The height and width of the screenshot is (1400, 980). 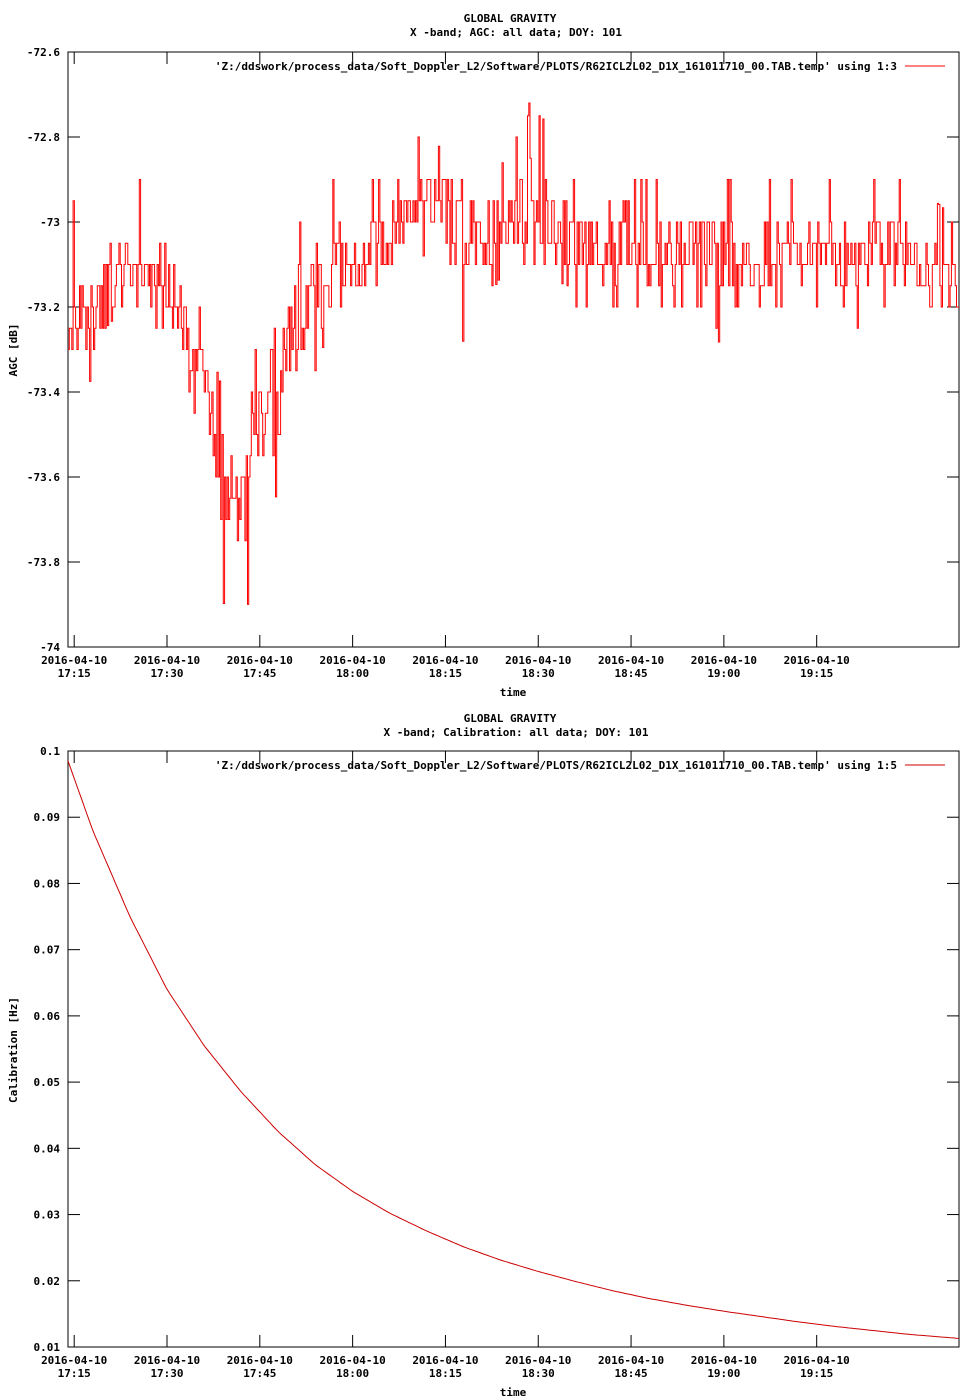 I want to click on y-tick-label: 0.07, so click(x=47, y=950).